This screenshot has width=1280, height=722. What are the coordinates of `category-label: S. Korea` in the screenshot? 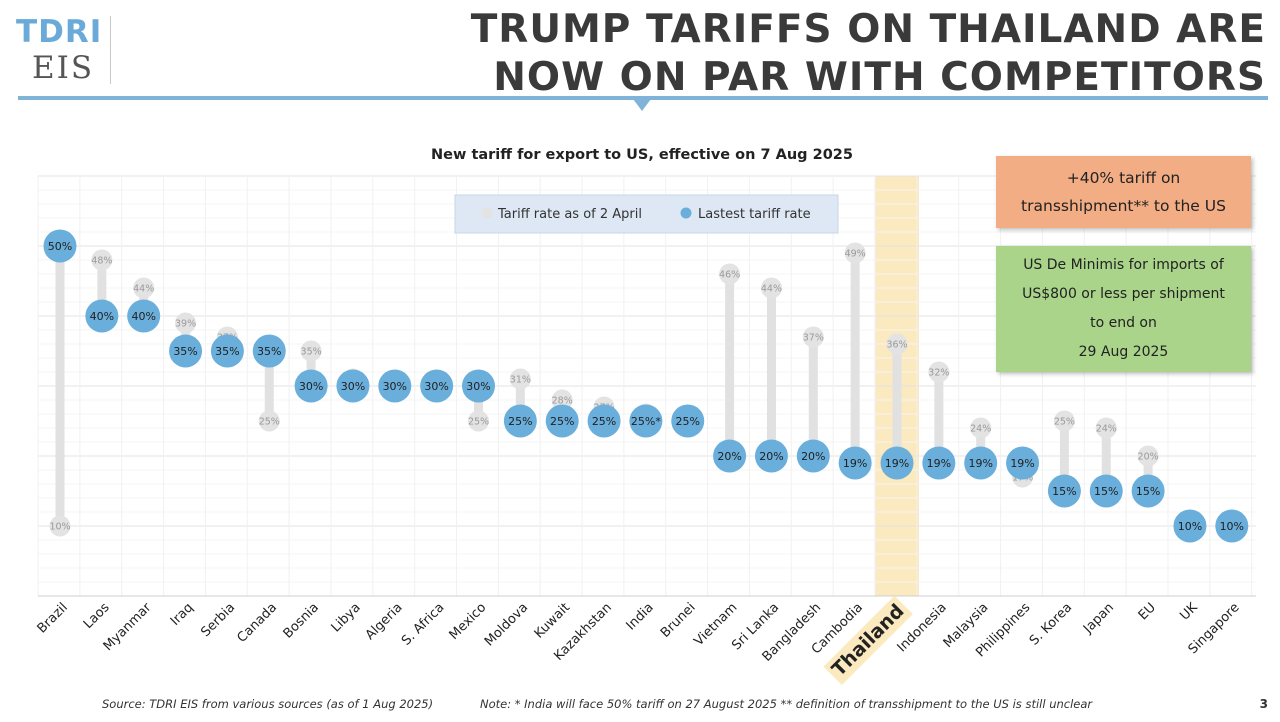 It's located at (1051, 624).